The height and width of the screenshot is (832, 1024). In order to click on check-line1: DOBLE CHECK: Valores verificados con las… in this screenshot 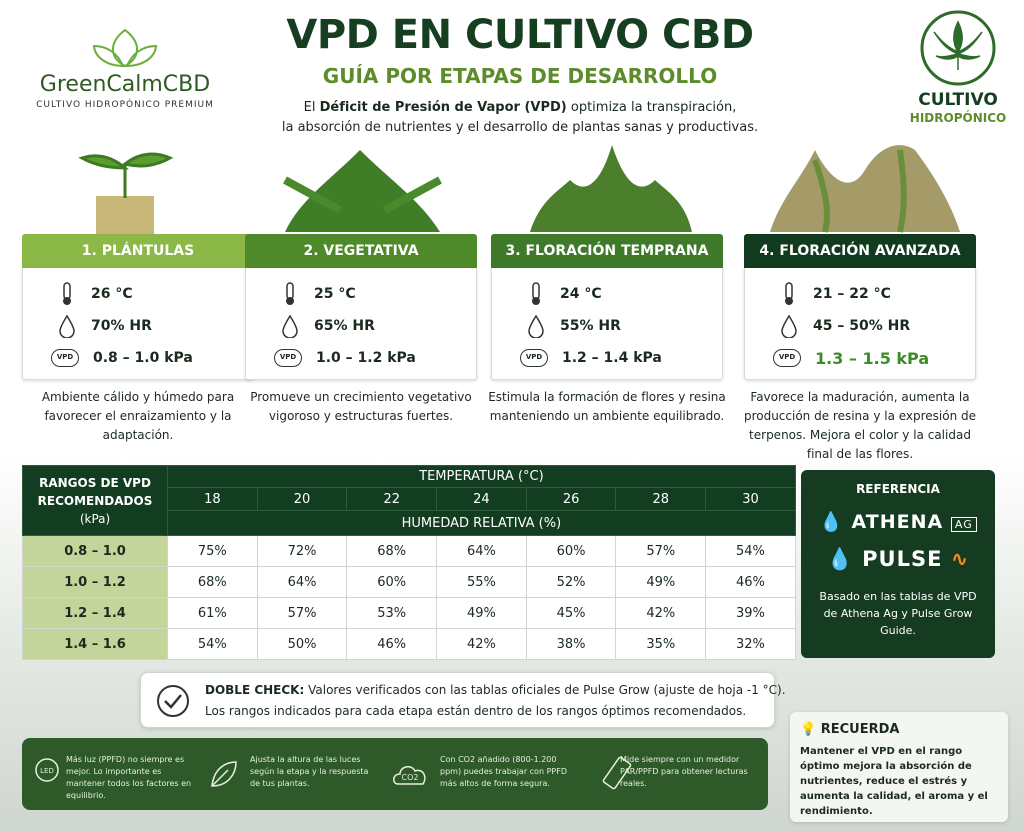, I will do `click(495, 690)`.